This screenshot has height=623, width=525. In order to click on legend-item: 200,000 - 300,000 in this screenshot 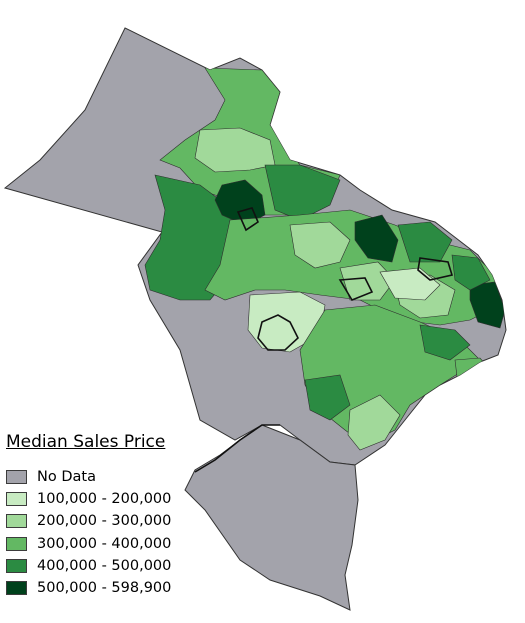, I will do `click(106, 521)`.